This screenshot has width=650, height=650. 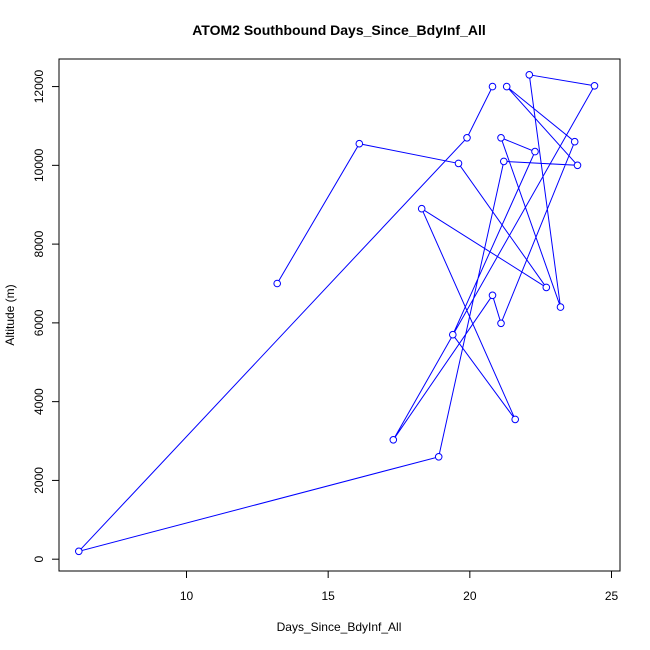 What do you see at coordinates (39, 87) in the screenshot?
I see `y-tick-label: 12000` at bounding box center [39, 87].